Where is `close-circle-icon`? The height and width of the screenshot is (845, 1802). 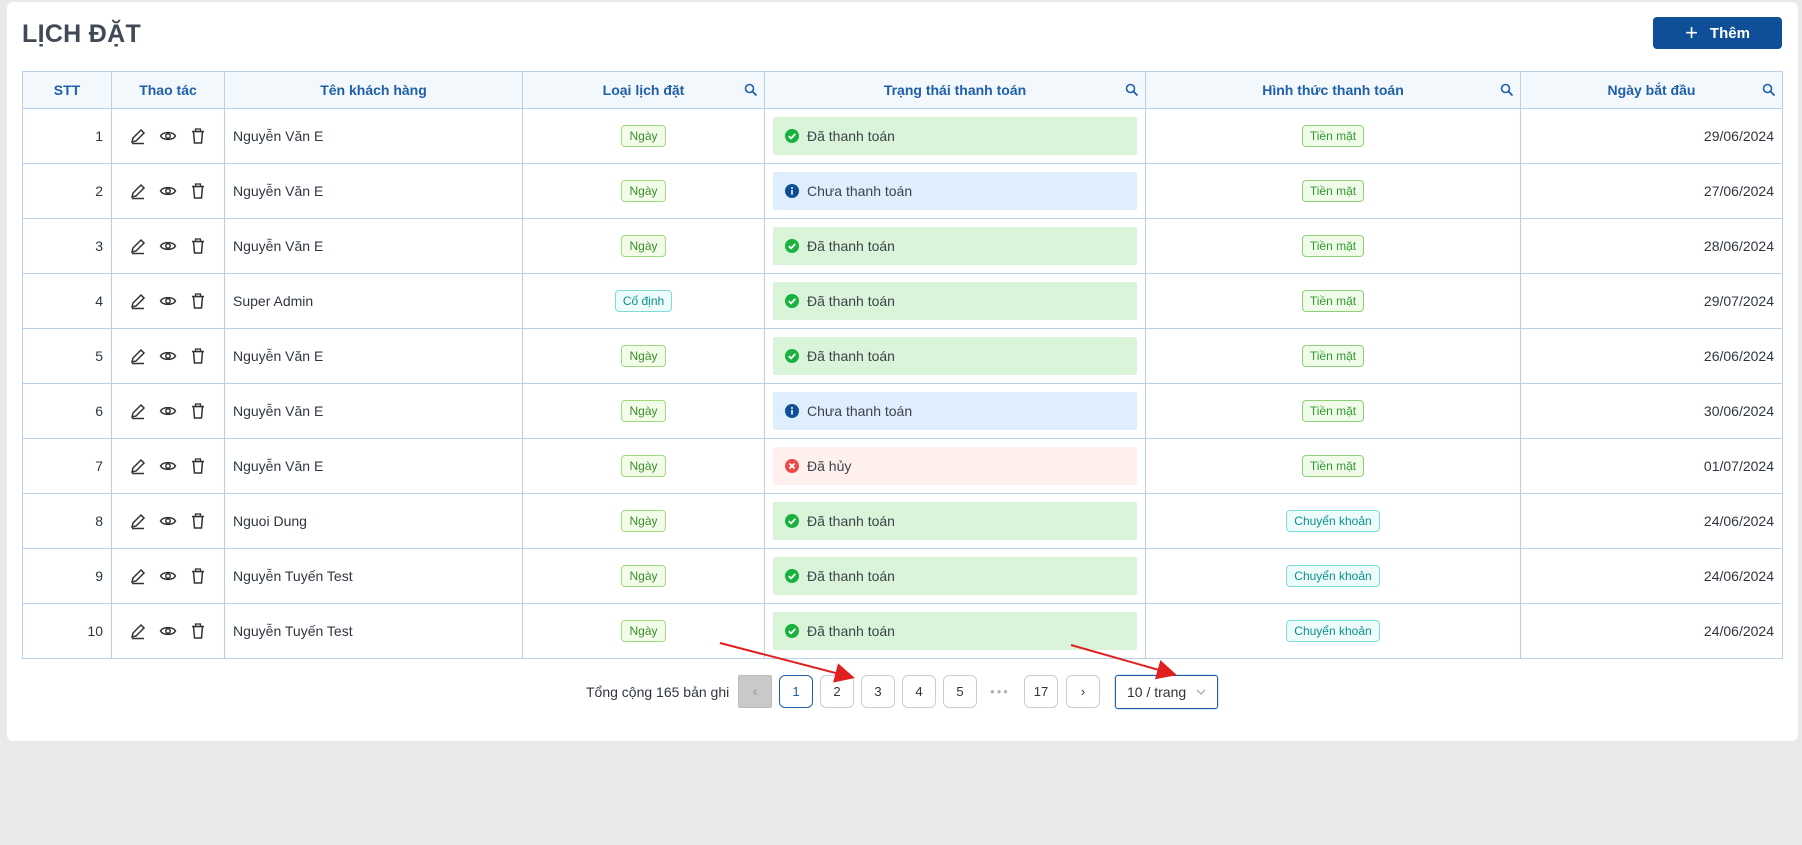
close-circle-icon is located at coordinates (792, 466).